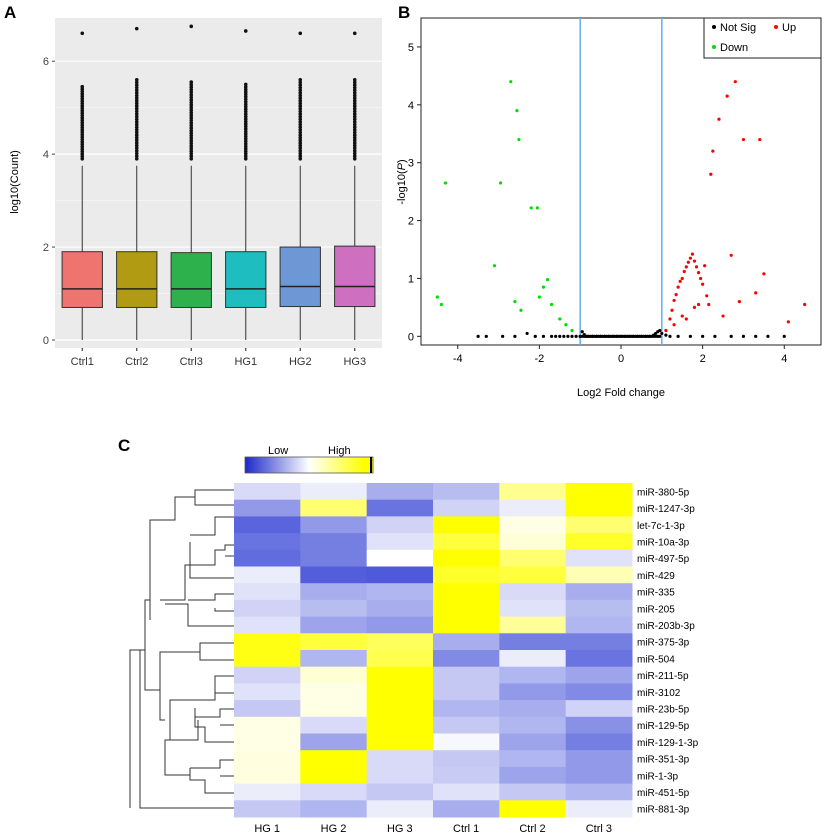 This screenshot has width=826, height=834. I want to click on boxplot-x-tick-label: HG3, so click(354, 362).